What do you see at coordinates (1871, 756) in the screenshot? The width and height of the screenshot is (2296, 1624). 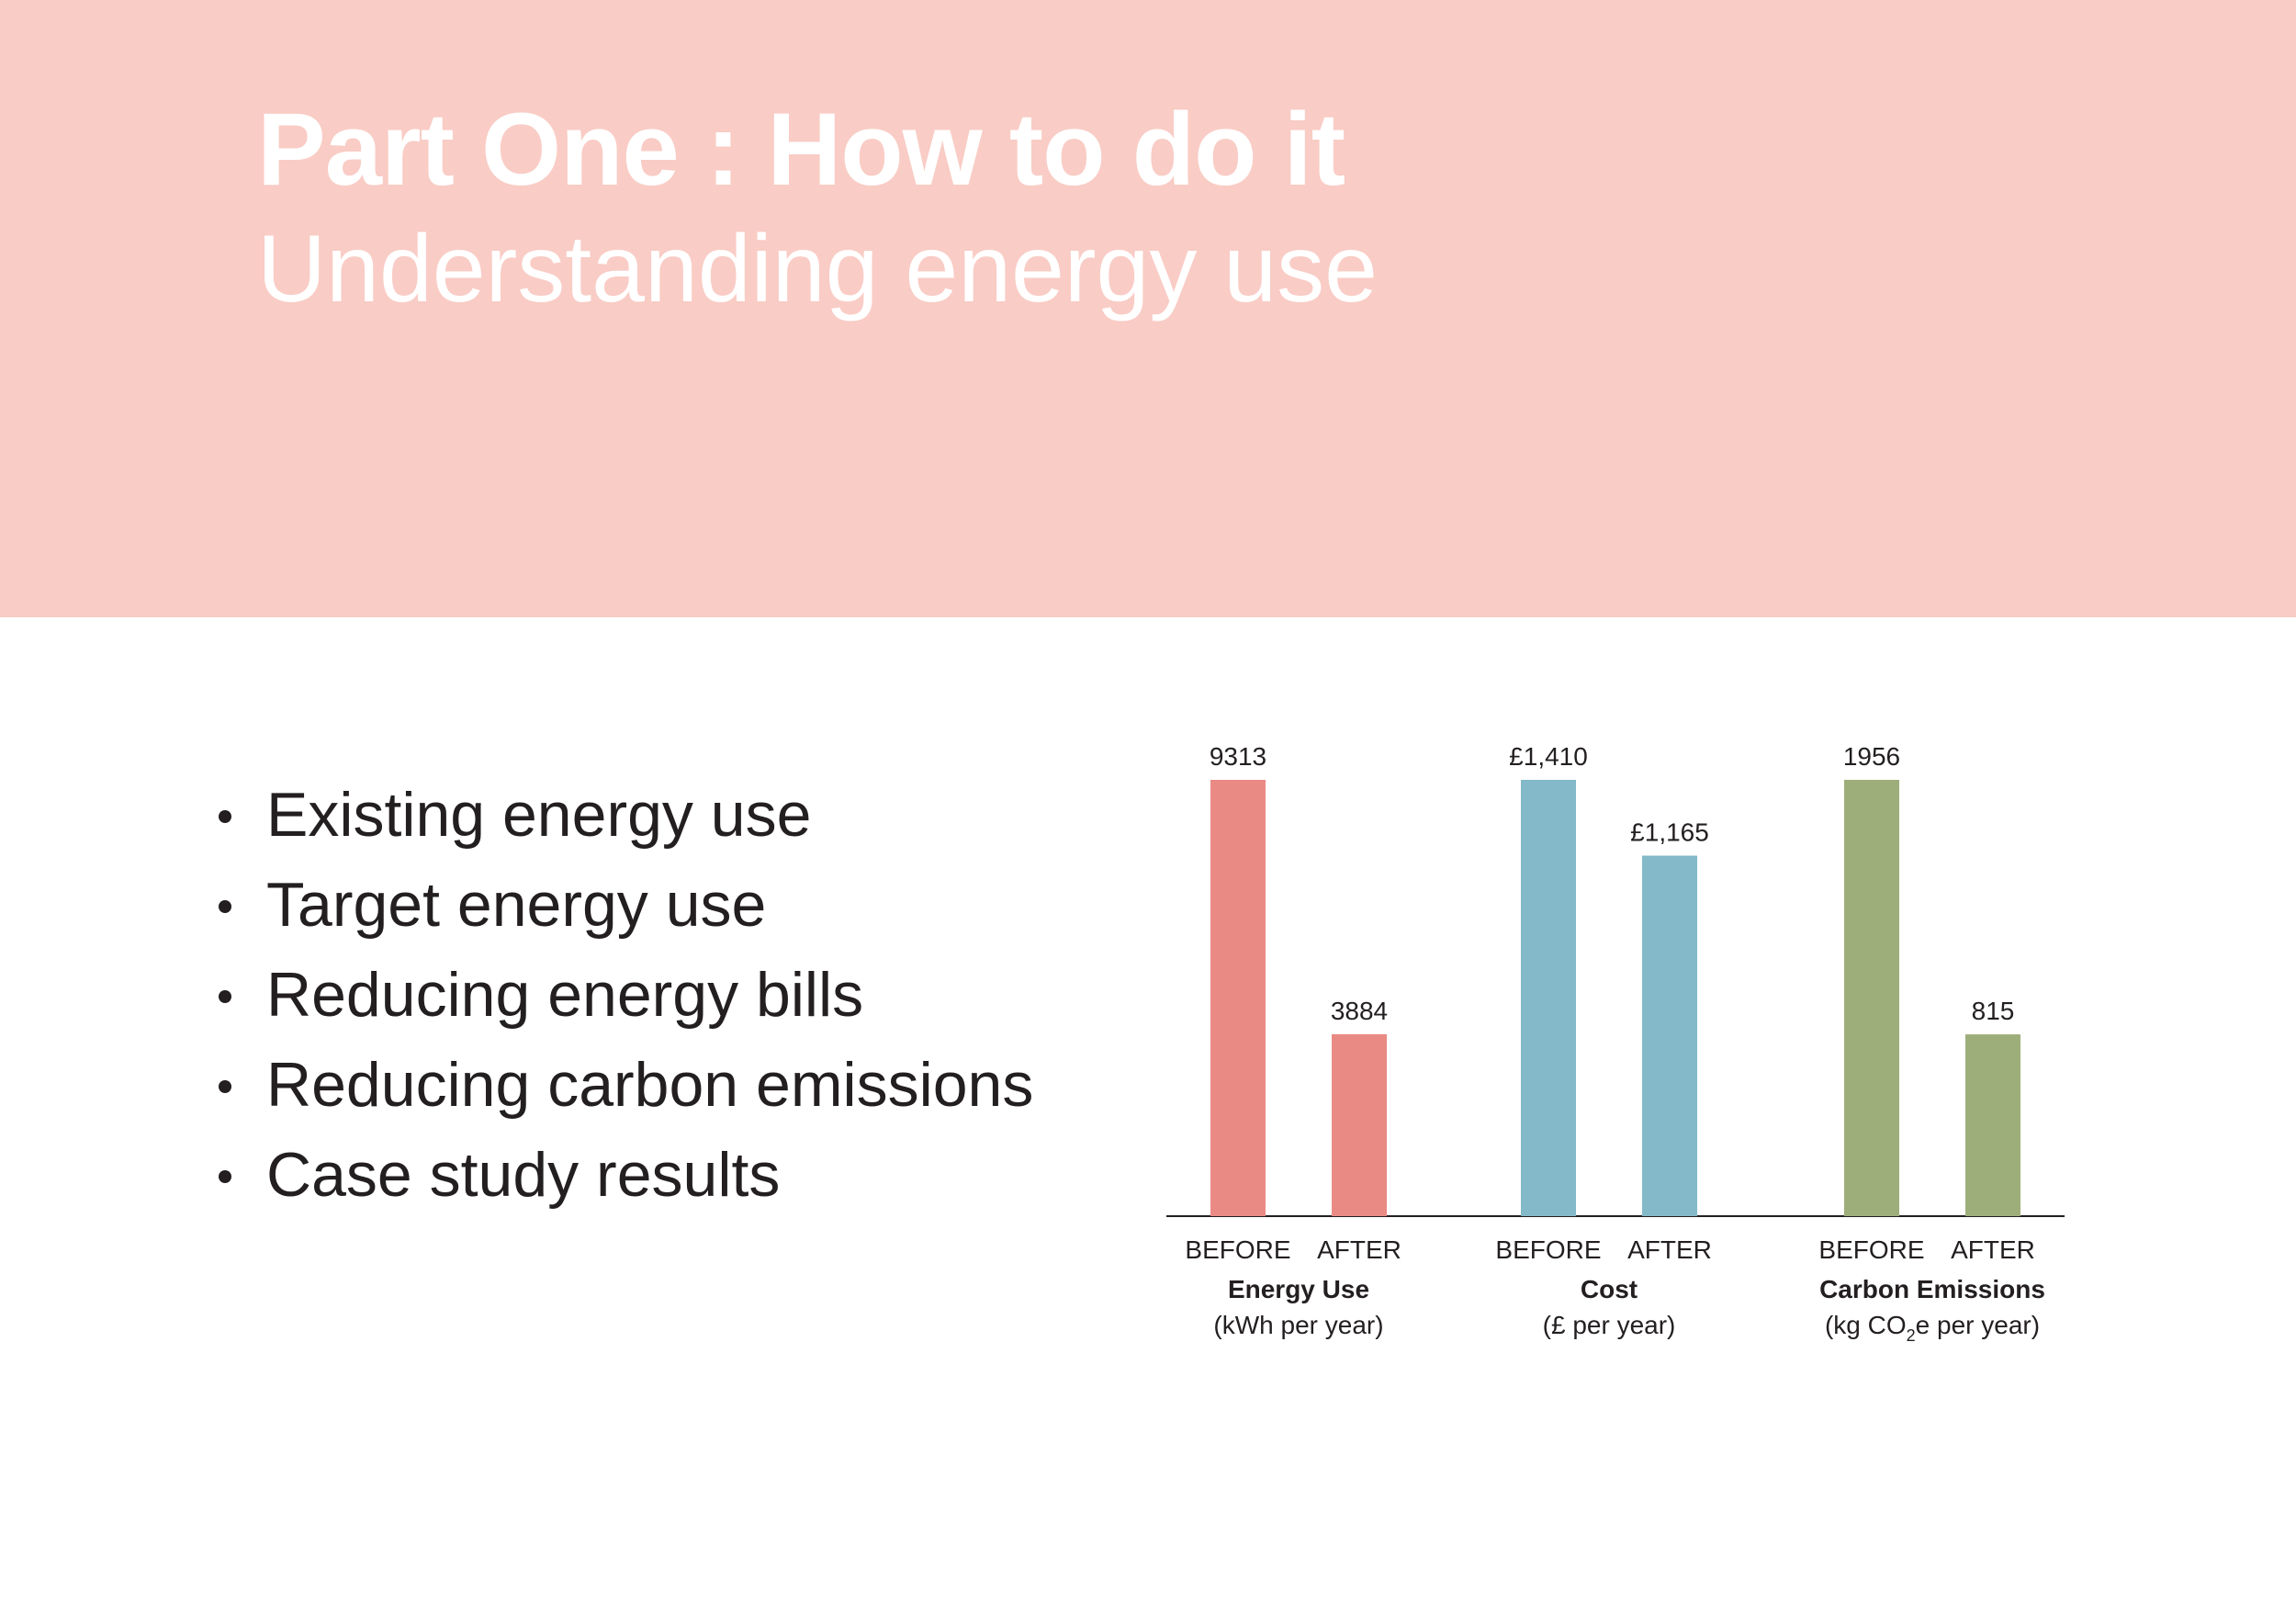 I see `data-label: 1956` at bounding box center [1871, 756].